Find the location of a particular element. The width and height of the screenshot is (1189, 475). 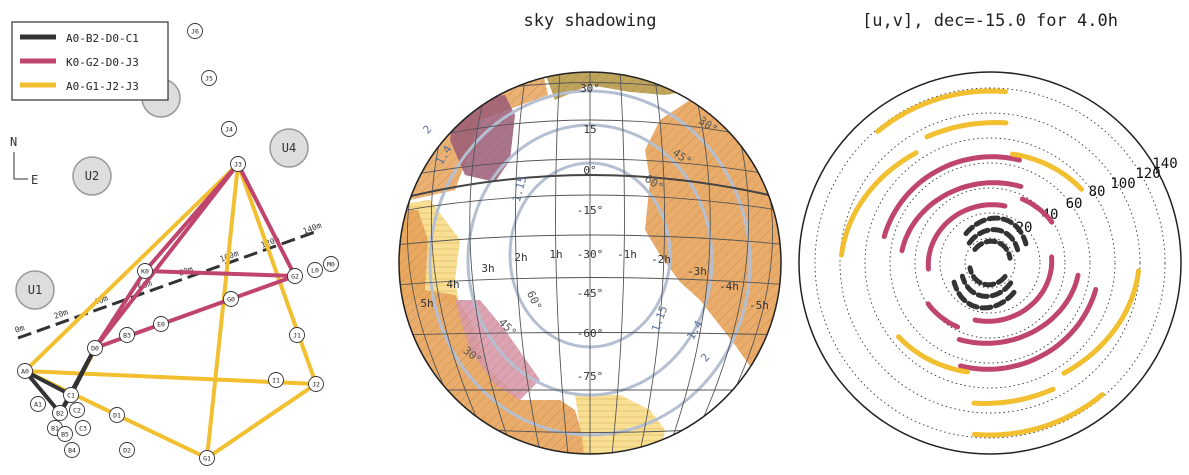

station-label: K0 is located at coordinates (145, 272).